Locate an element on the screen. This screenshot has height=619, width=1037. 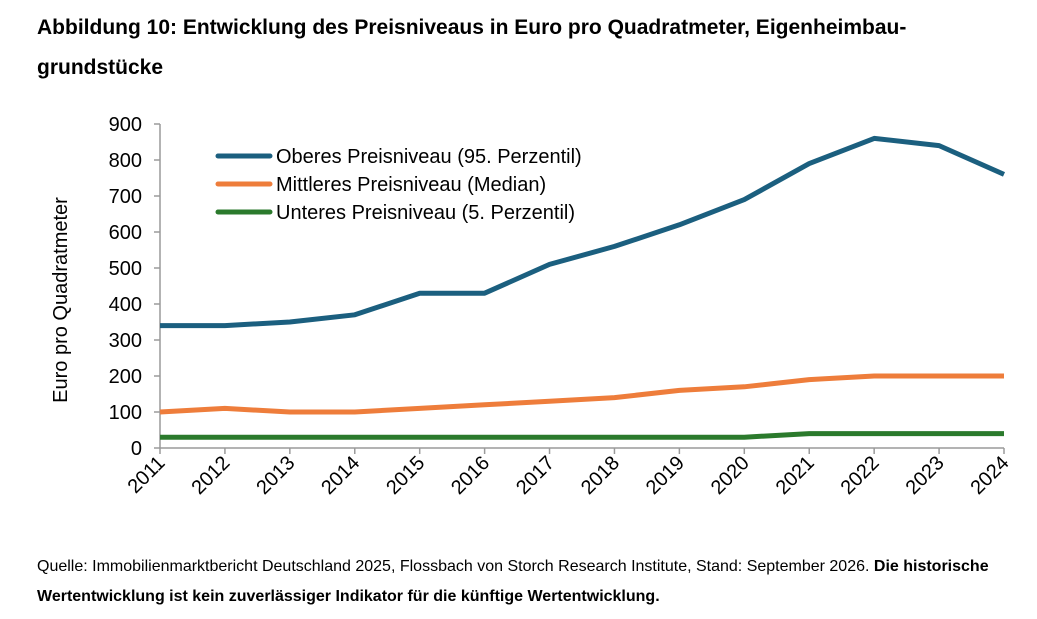
x-tick-label: 2019 is located at coordinates (665, 475).